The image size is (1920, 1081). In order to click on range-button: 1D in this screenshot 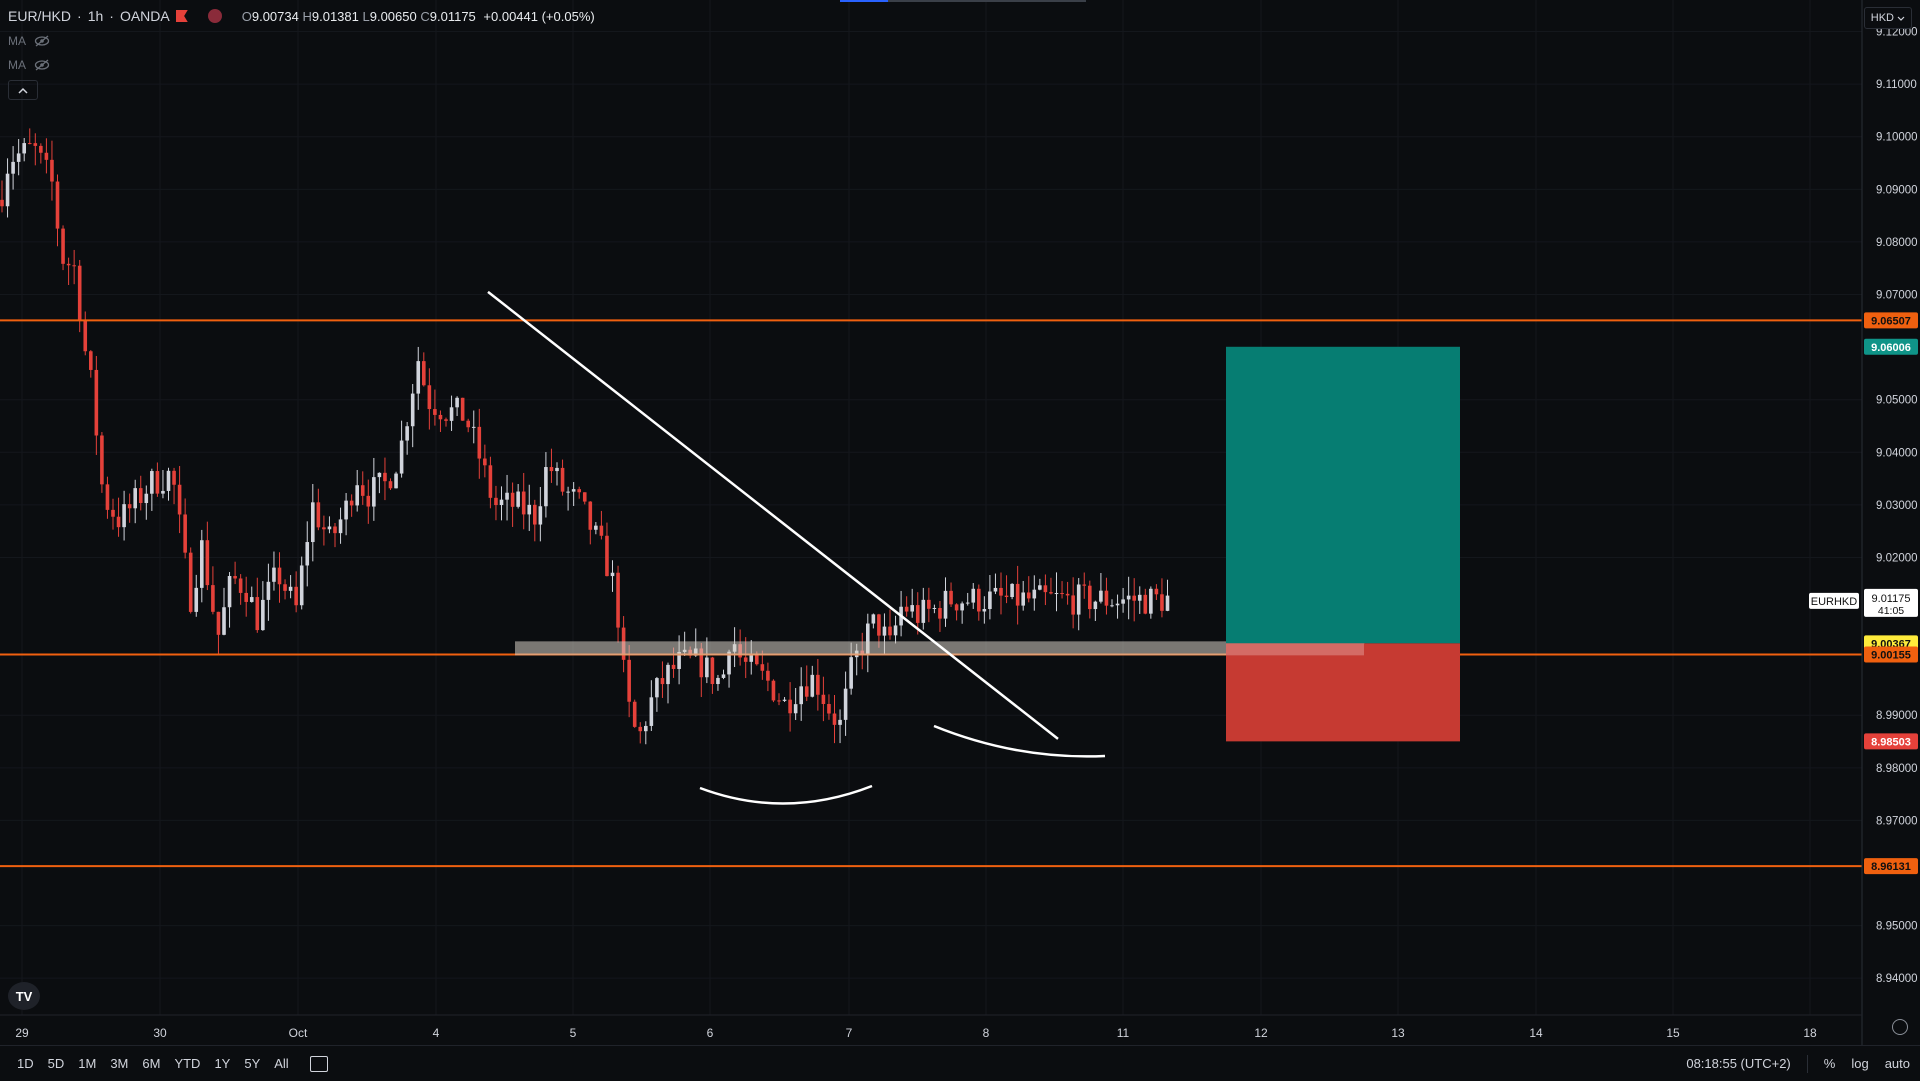, I will do `click(25, 1063)`.